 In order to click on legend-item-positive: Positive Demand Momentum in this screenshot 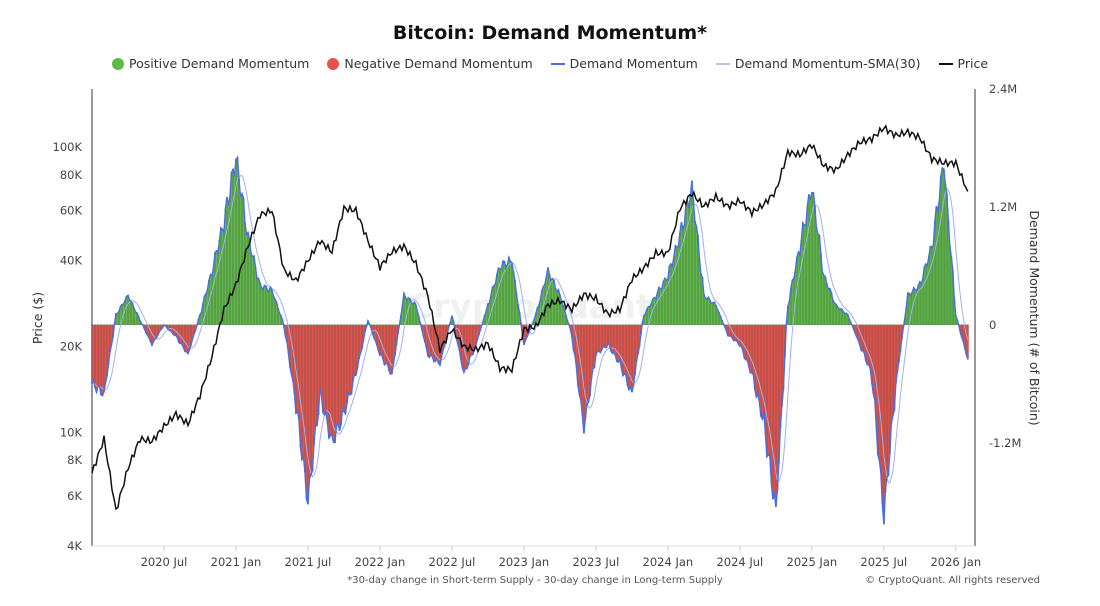, I will do `click(210, 63)`.